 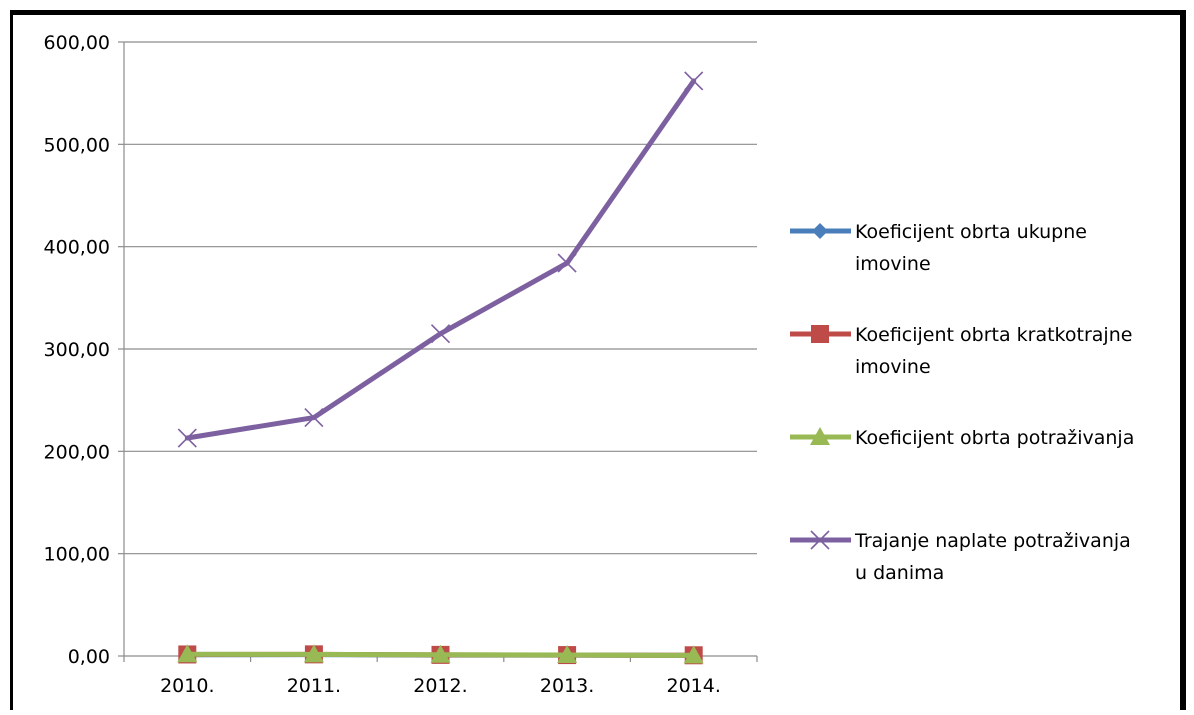 I want to click on legend-label: Koeficijent obrta ukupne, so click(x=971, y=232).